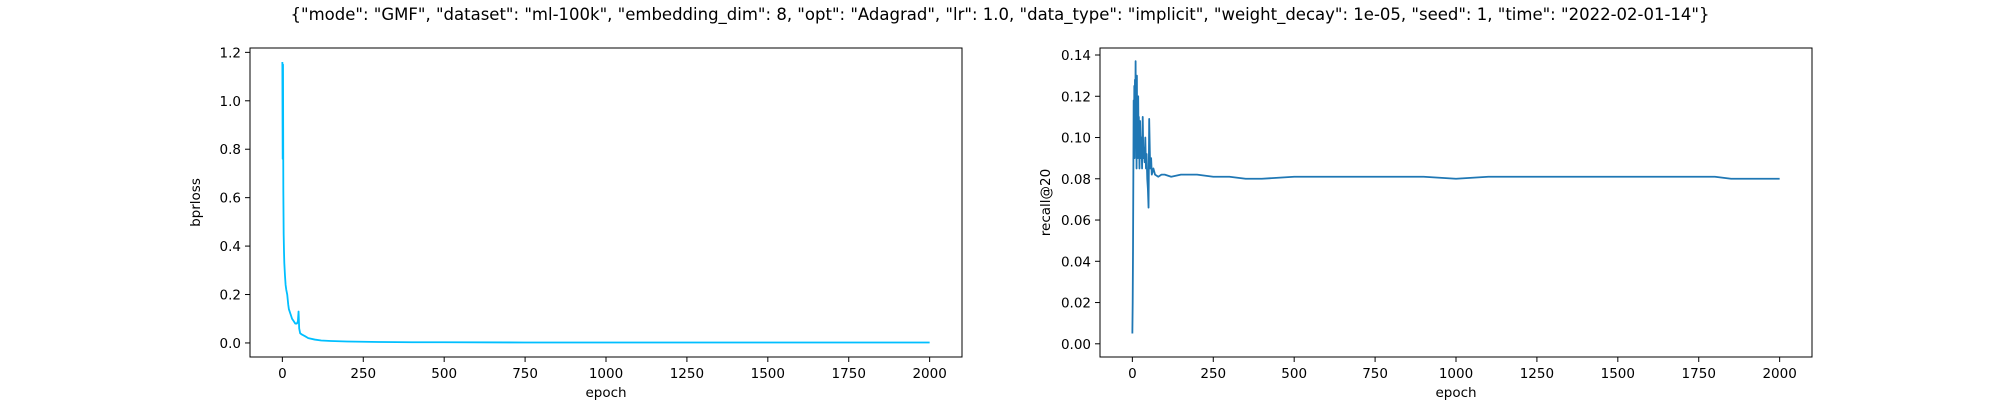 This screenshot has width=2000, height=400. Describe the element at coordinates (1375, 374) in the screenshot. I see `recall-x-tick-label: 750` at that location.